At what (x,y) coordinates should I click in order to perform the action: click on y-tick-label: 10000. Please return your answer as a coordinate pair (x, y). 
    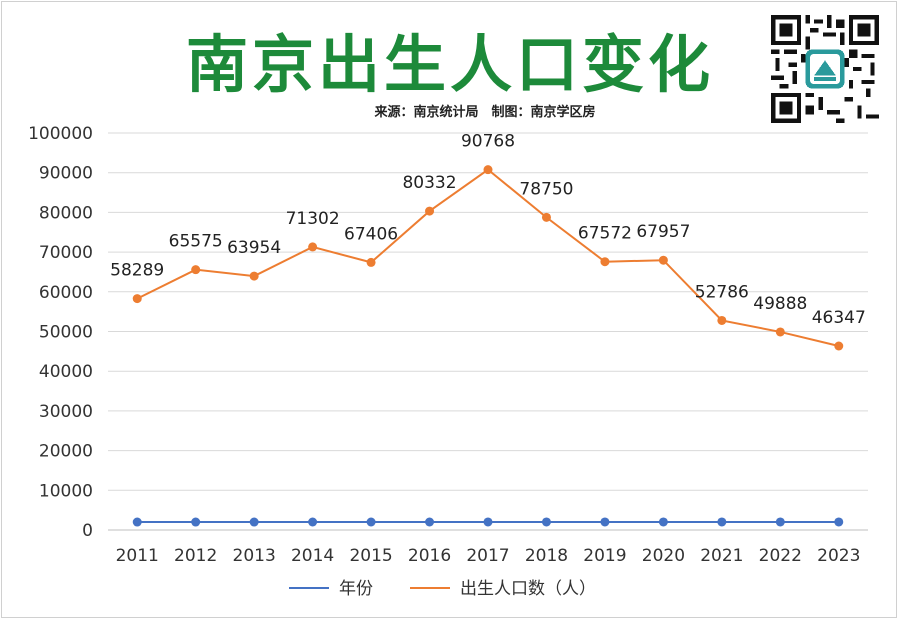
    Looking at the image, I should click on (66, 491).